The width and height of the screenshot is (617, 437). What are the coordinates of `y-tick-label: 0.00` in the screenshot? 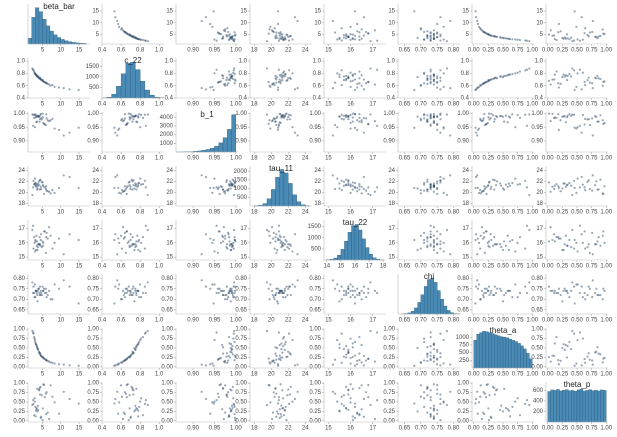 It's located at (19, 421).